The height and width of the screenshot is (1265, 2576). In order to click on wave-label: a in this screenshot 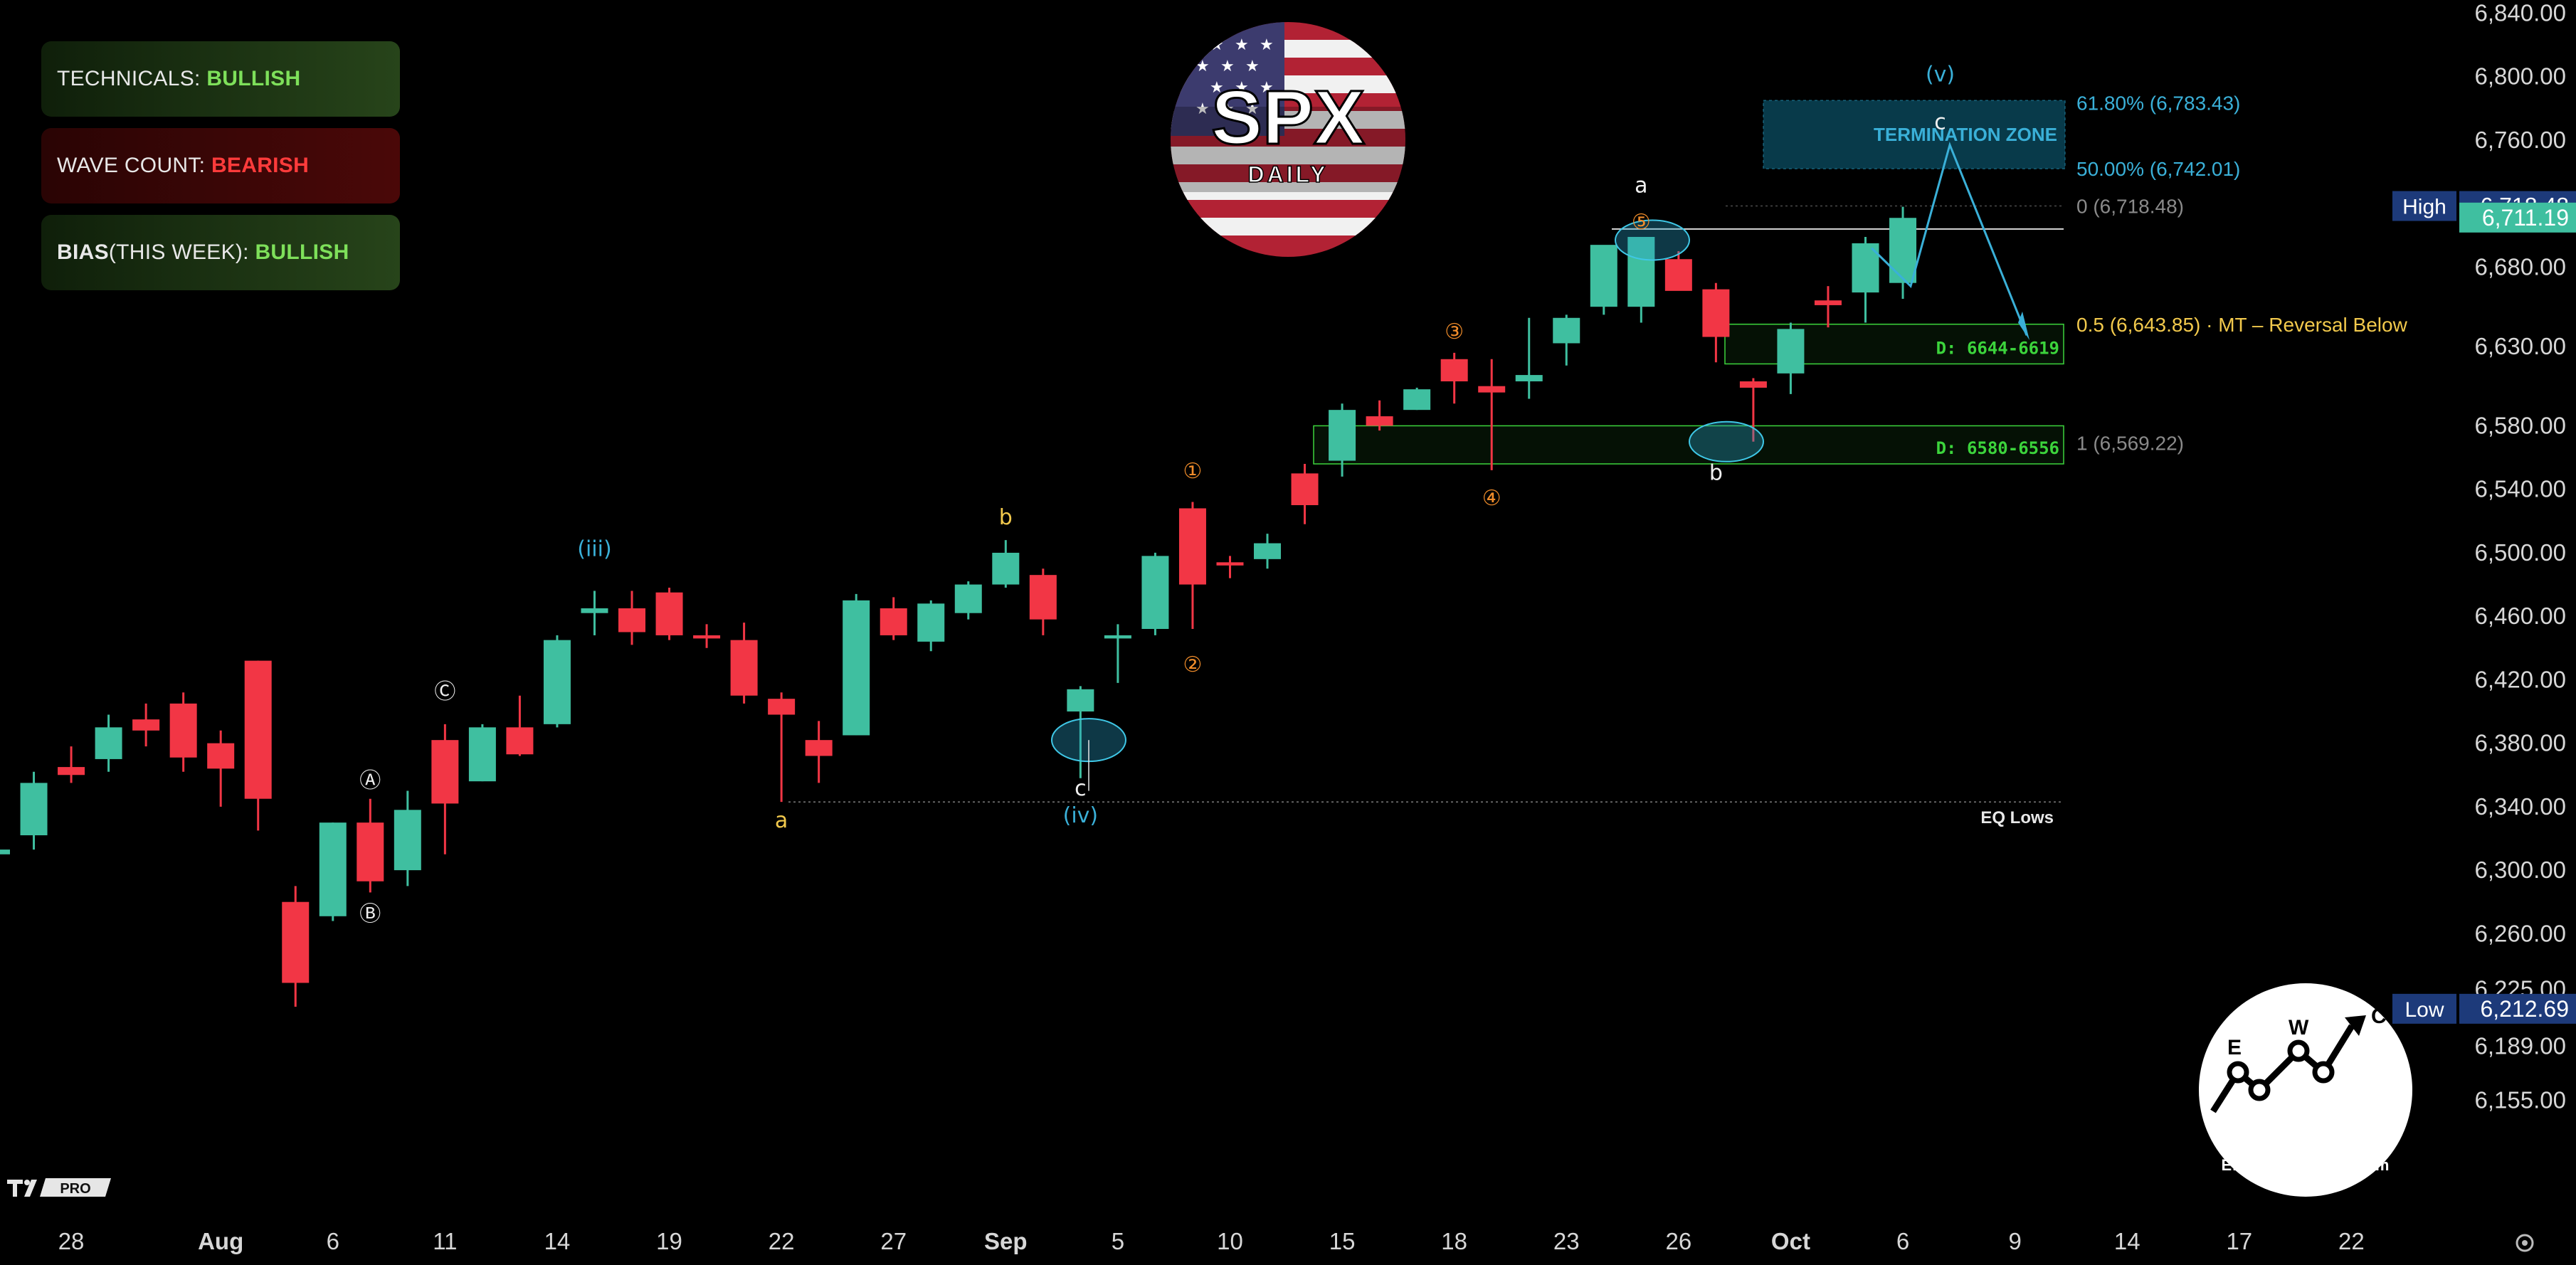, I will do `click(1641, 186)`.